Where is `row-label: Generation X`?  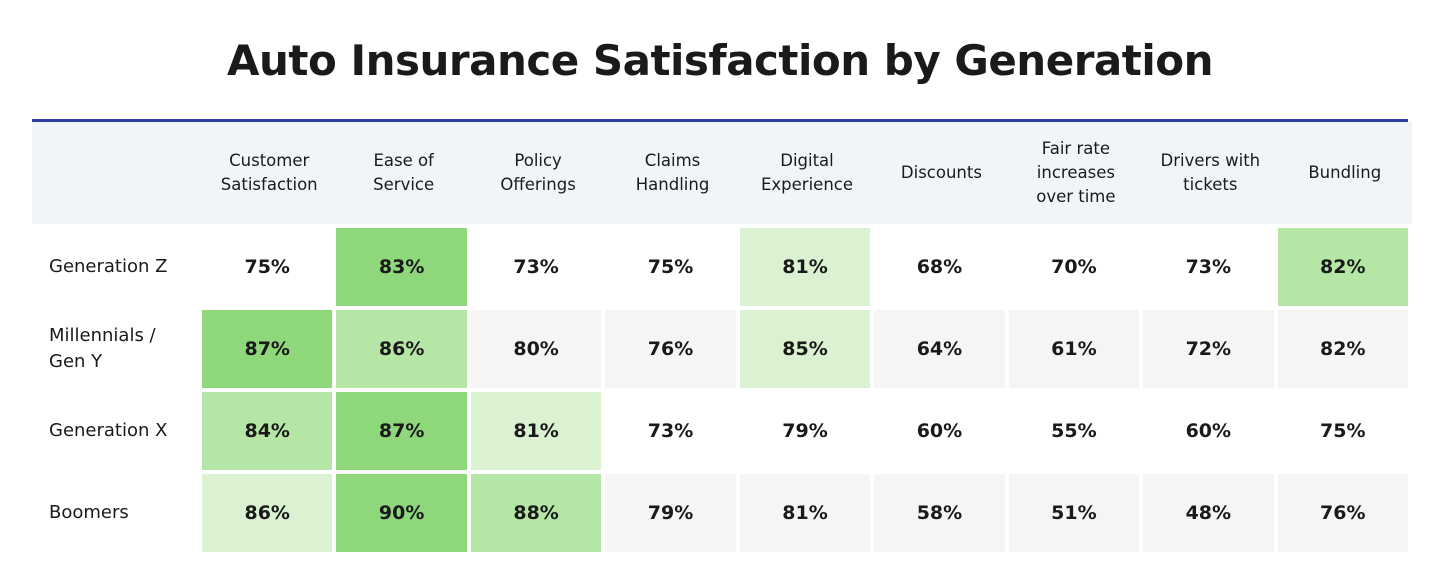
row-label: Generation X is located at coordinates (108, 430).